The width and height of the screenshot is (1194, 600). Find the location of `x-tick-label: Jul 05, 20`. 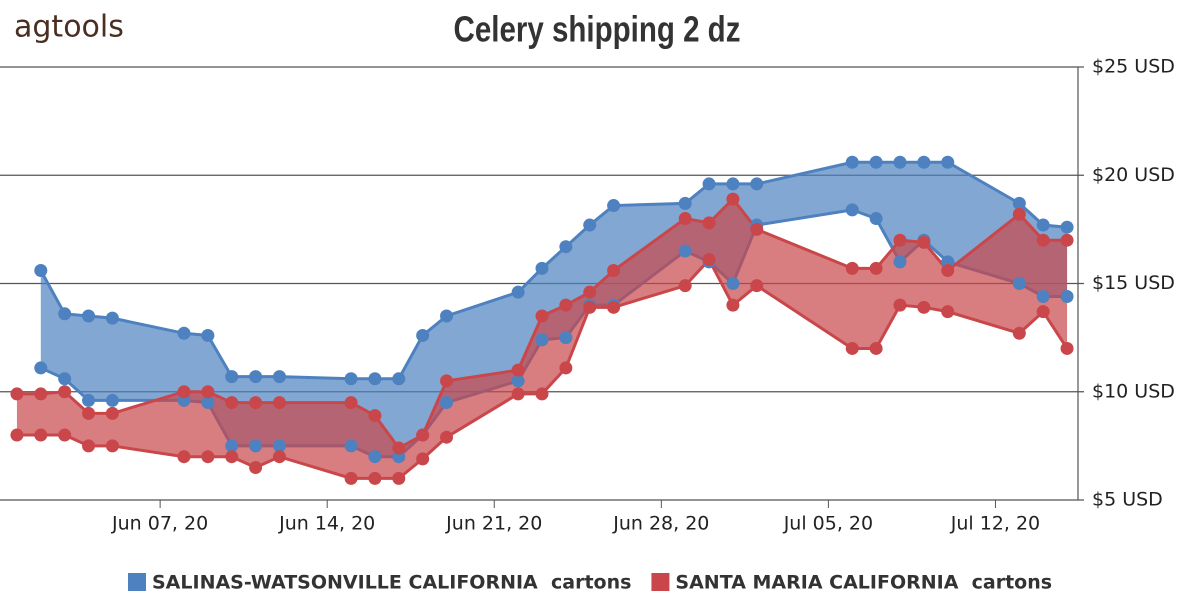

x-tick-label: Jul 05, 20 is located at coordinates (828, 524).